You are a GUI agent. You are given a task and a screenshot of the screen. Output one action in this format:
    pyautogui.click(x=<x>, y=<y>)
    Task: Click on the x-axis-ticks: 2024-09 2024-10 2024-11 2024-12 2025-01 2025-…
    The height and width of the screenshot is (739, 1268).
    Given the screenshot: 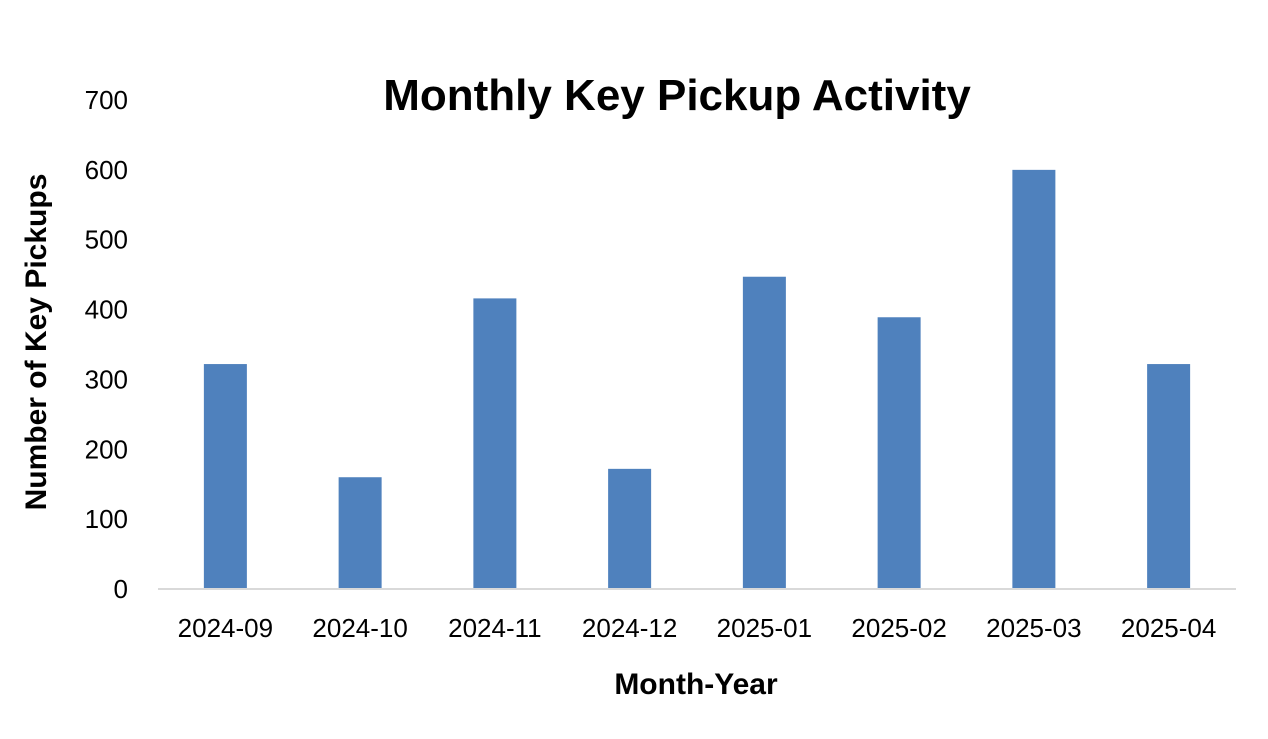 What is the action you would take?
    pyautogui.click(x=697, y=628)
    